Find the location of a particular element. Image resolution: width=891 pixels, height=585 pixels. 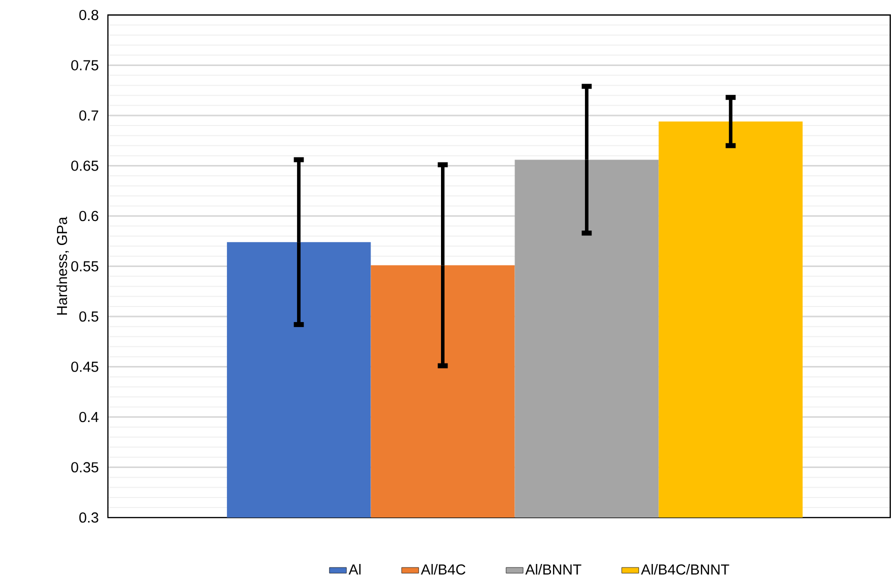

y-tick-label: 0.75 is located at coordinates (84, 65).